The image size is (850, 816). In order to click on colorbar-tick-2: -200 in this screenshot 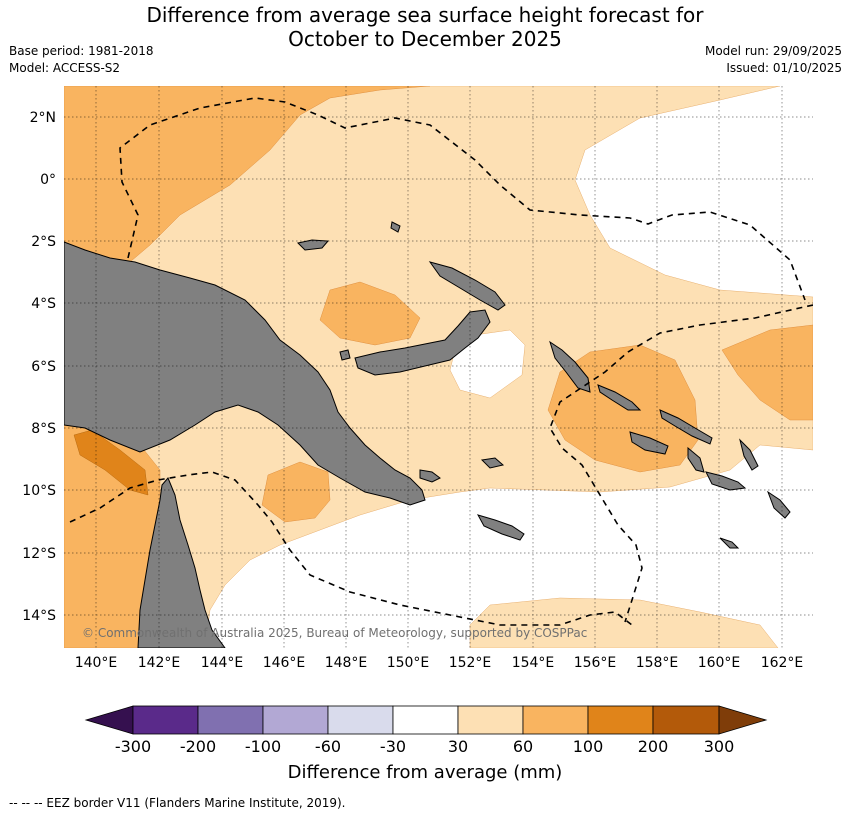, I will do `click(198, 746)`.